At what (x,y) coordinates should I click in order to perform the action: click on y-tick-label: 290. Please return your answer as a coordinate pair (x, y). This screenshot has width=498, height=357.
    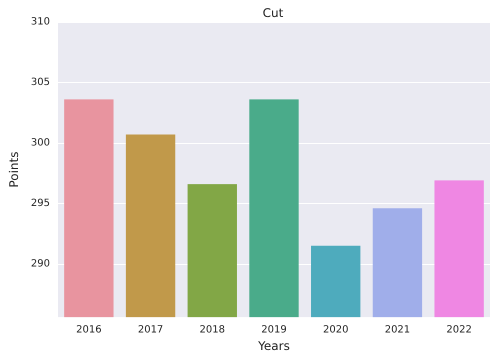
    Looking at the image, I should click on (40, 264).